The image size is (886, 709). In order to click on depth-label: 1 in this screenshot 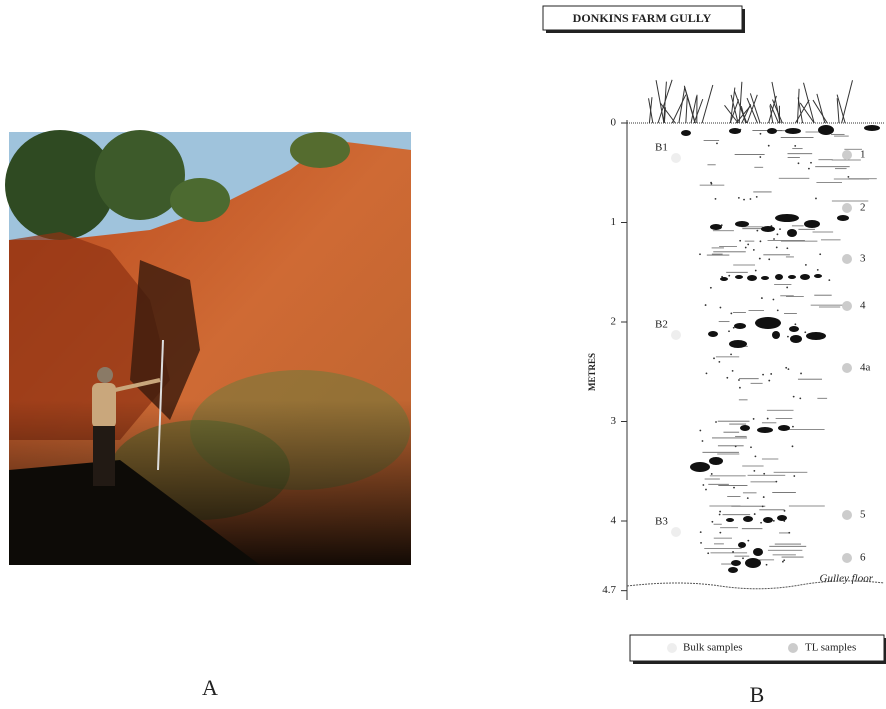, I will do `click(614, 222)`.